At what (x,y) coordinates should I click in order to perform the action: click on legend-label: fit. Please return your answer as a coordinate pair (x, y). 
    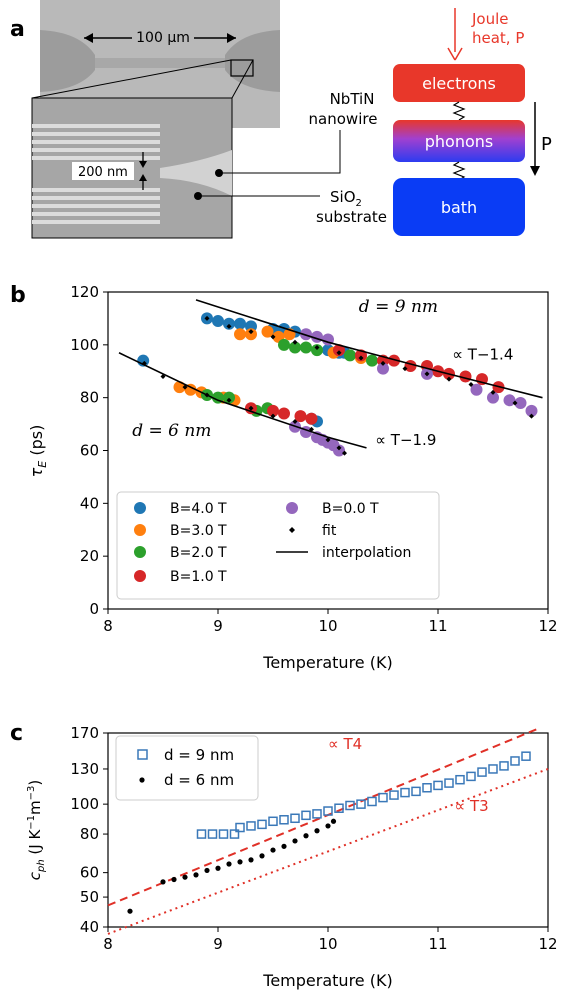
    Looking at the image, I should click on (329, 531).